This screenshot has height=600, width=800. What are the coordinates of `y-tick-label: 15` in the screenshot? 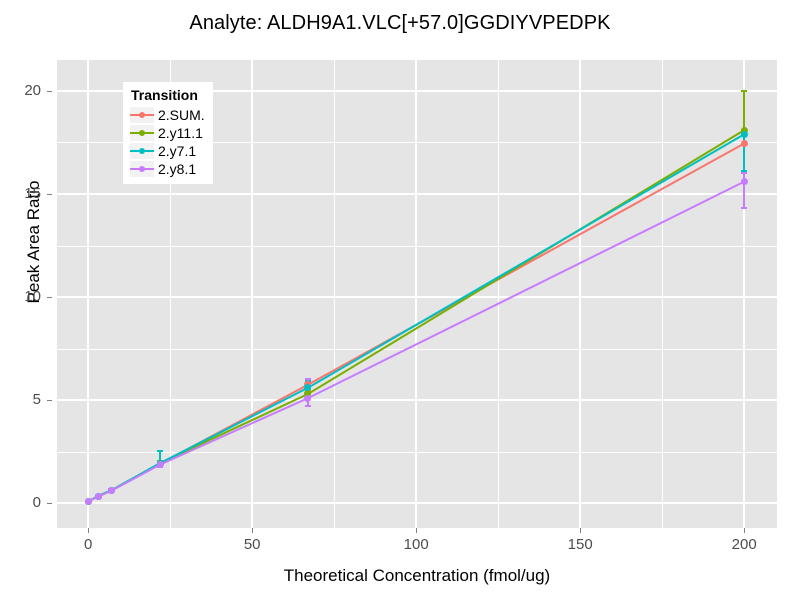 It's located at (32, 193).